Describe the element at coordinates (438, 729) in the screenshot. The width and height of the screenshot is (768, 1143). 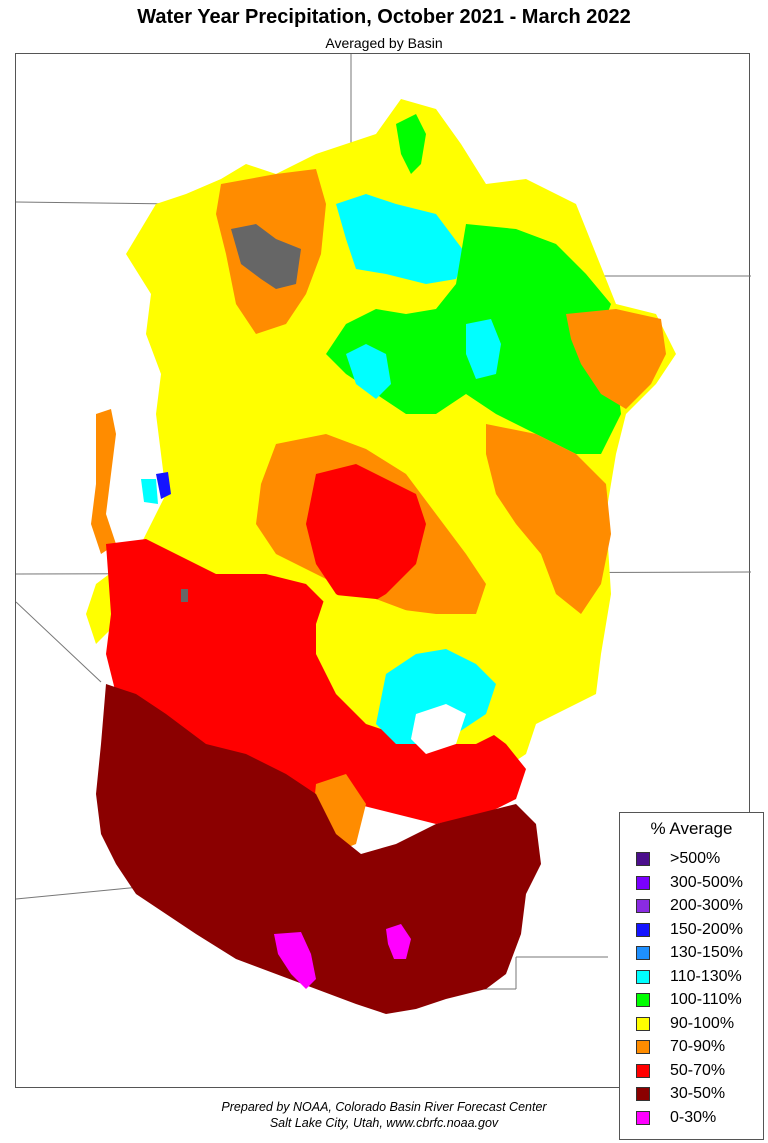
I see `lake-powell` at that location.